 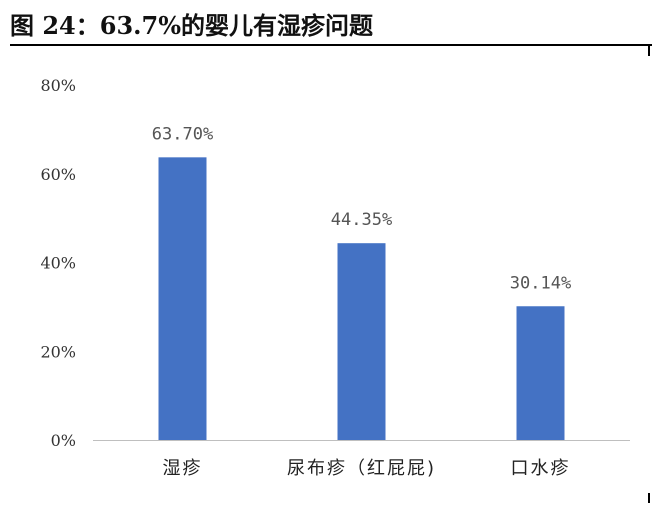 I want to click on y-tick-label: 20%, so click(x=58, y=351).